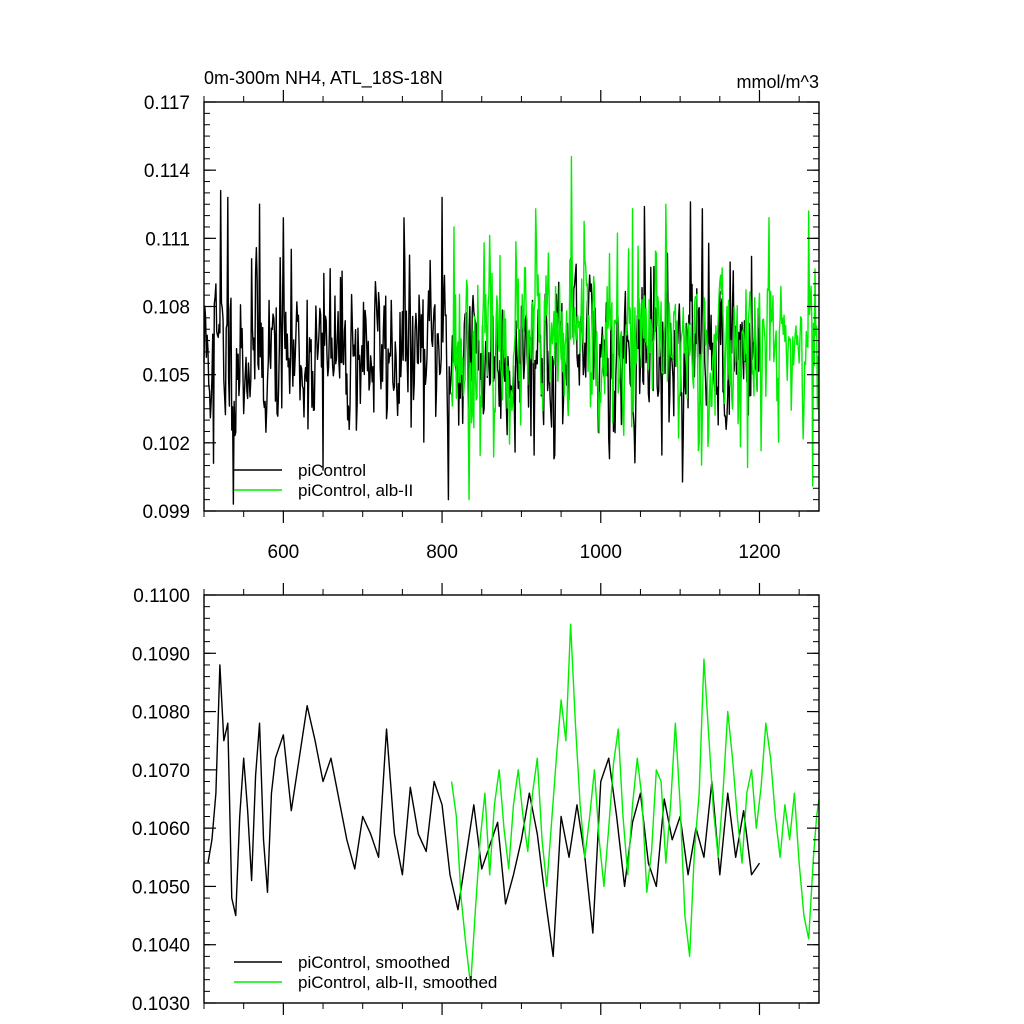 The height and width of the screenshot is (1024, 1024). I want to click on top-xtick-label-0: 600, so click(284, 552).